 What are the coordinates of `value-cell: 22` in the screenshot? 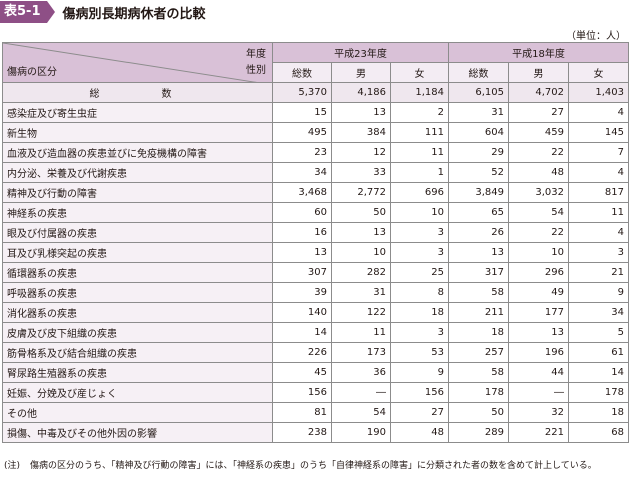 It's located at (538, 232).